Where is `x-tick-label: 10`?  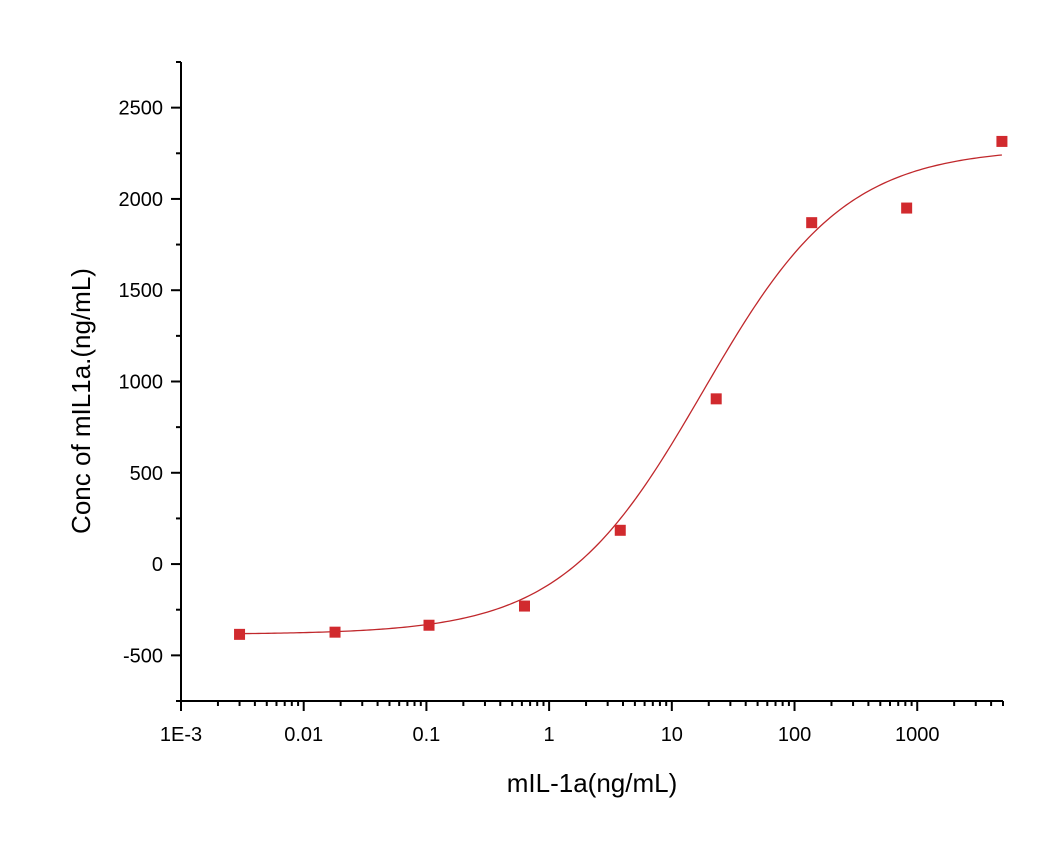 x-tick-label: 10 is located at coordinates (672, 735).